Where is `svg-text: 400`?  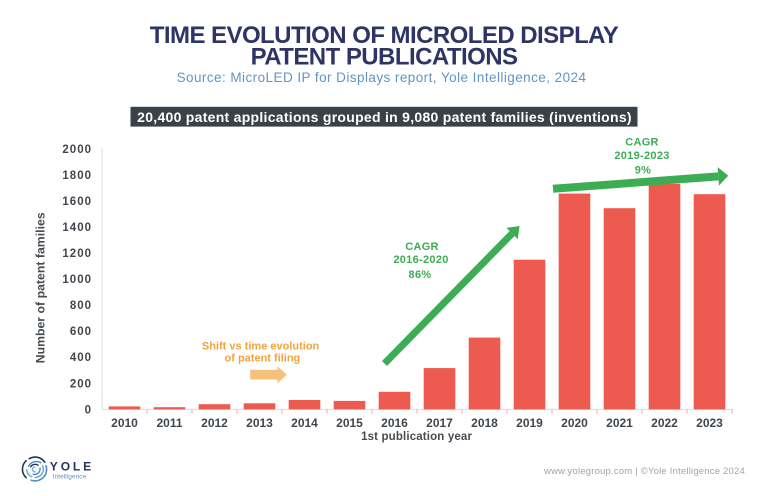
svg-text: 400 is located at coordinates (81, 358).